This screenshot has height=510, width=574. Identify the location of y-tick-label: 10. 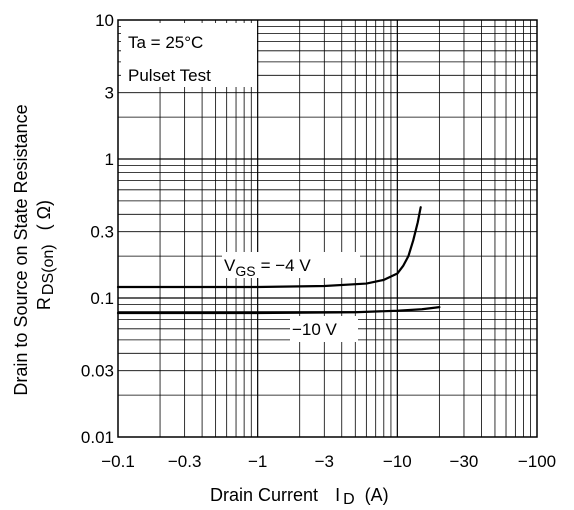
(104, 20).